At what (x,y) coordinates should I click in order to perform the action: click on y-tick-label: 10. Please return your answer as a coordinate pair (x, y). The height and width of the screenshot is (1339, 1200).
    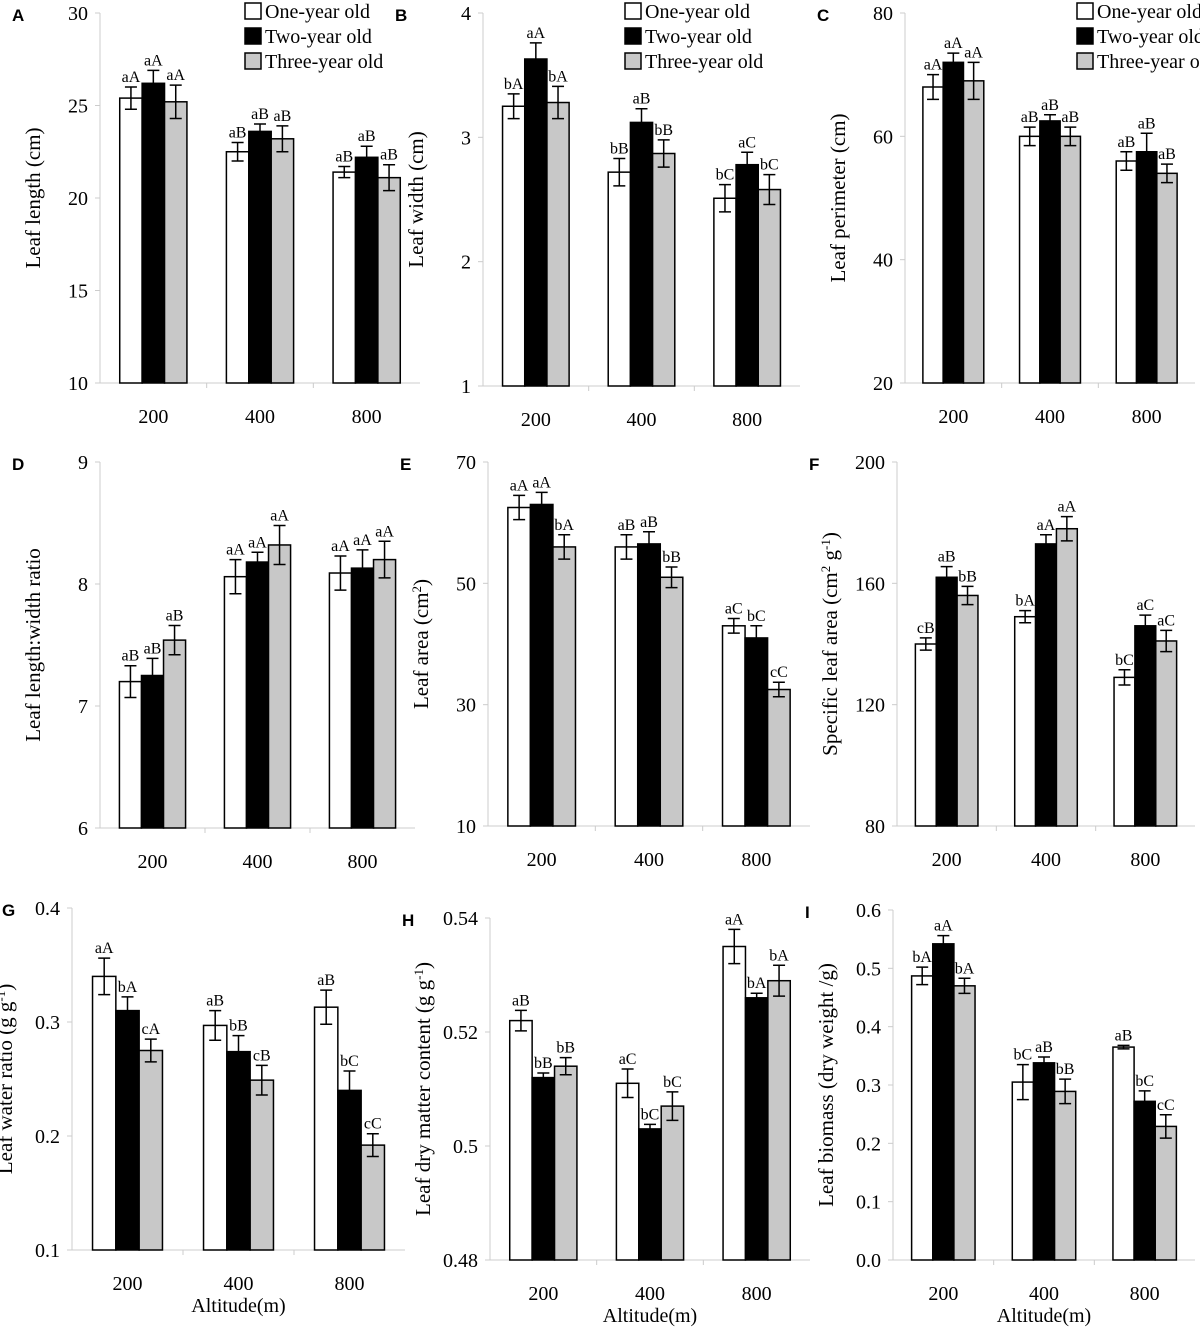
    Looking at the image, I should click on (466, 827).